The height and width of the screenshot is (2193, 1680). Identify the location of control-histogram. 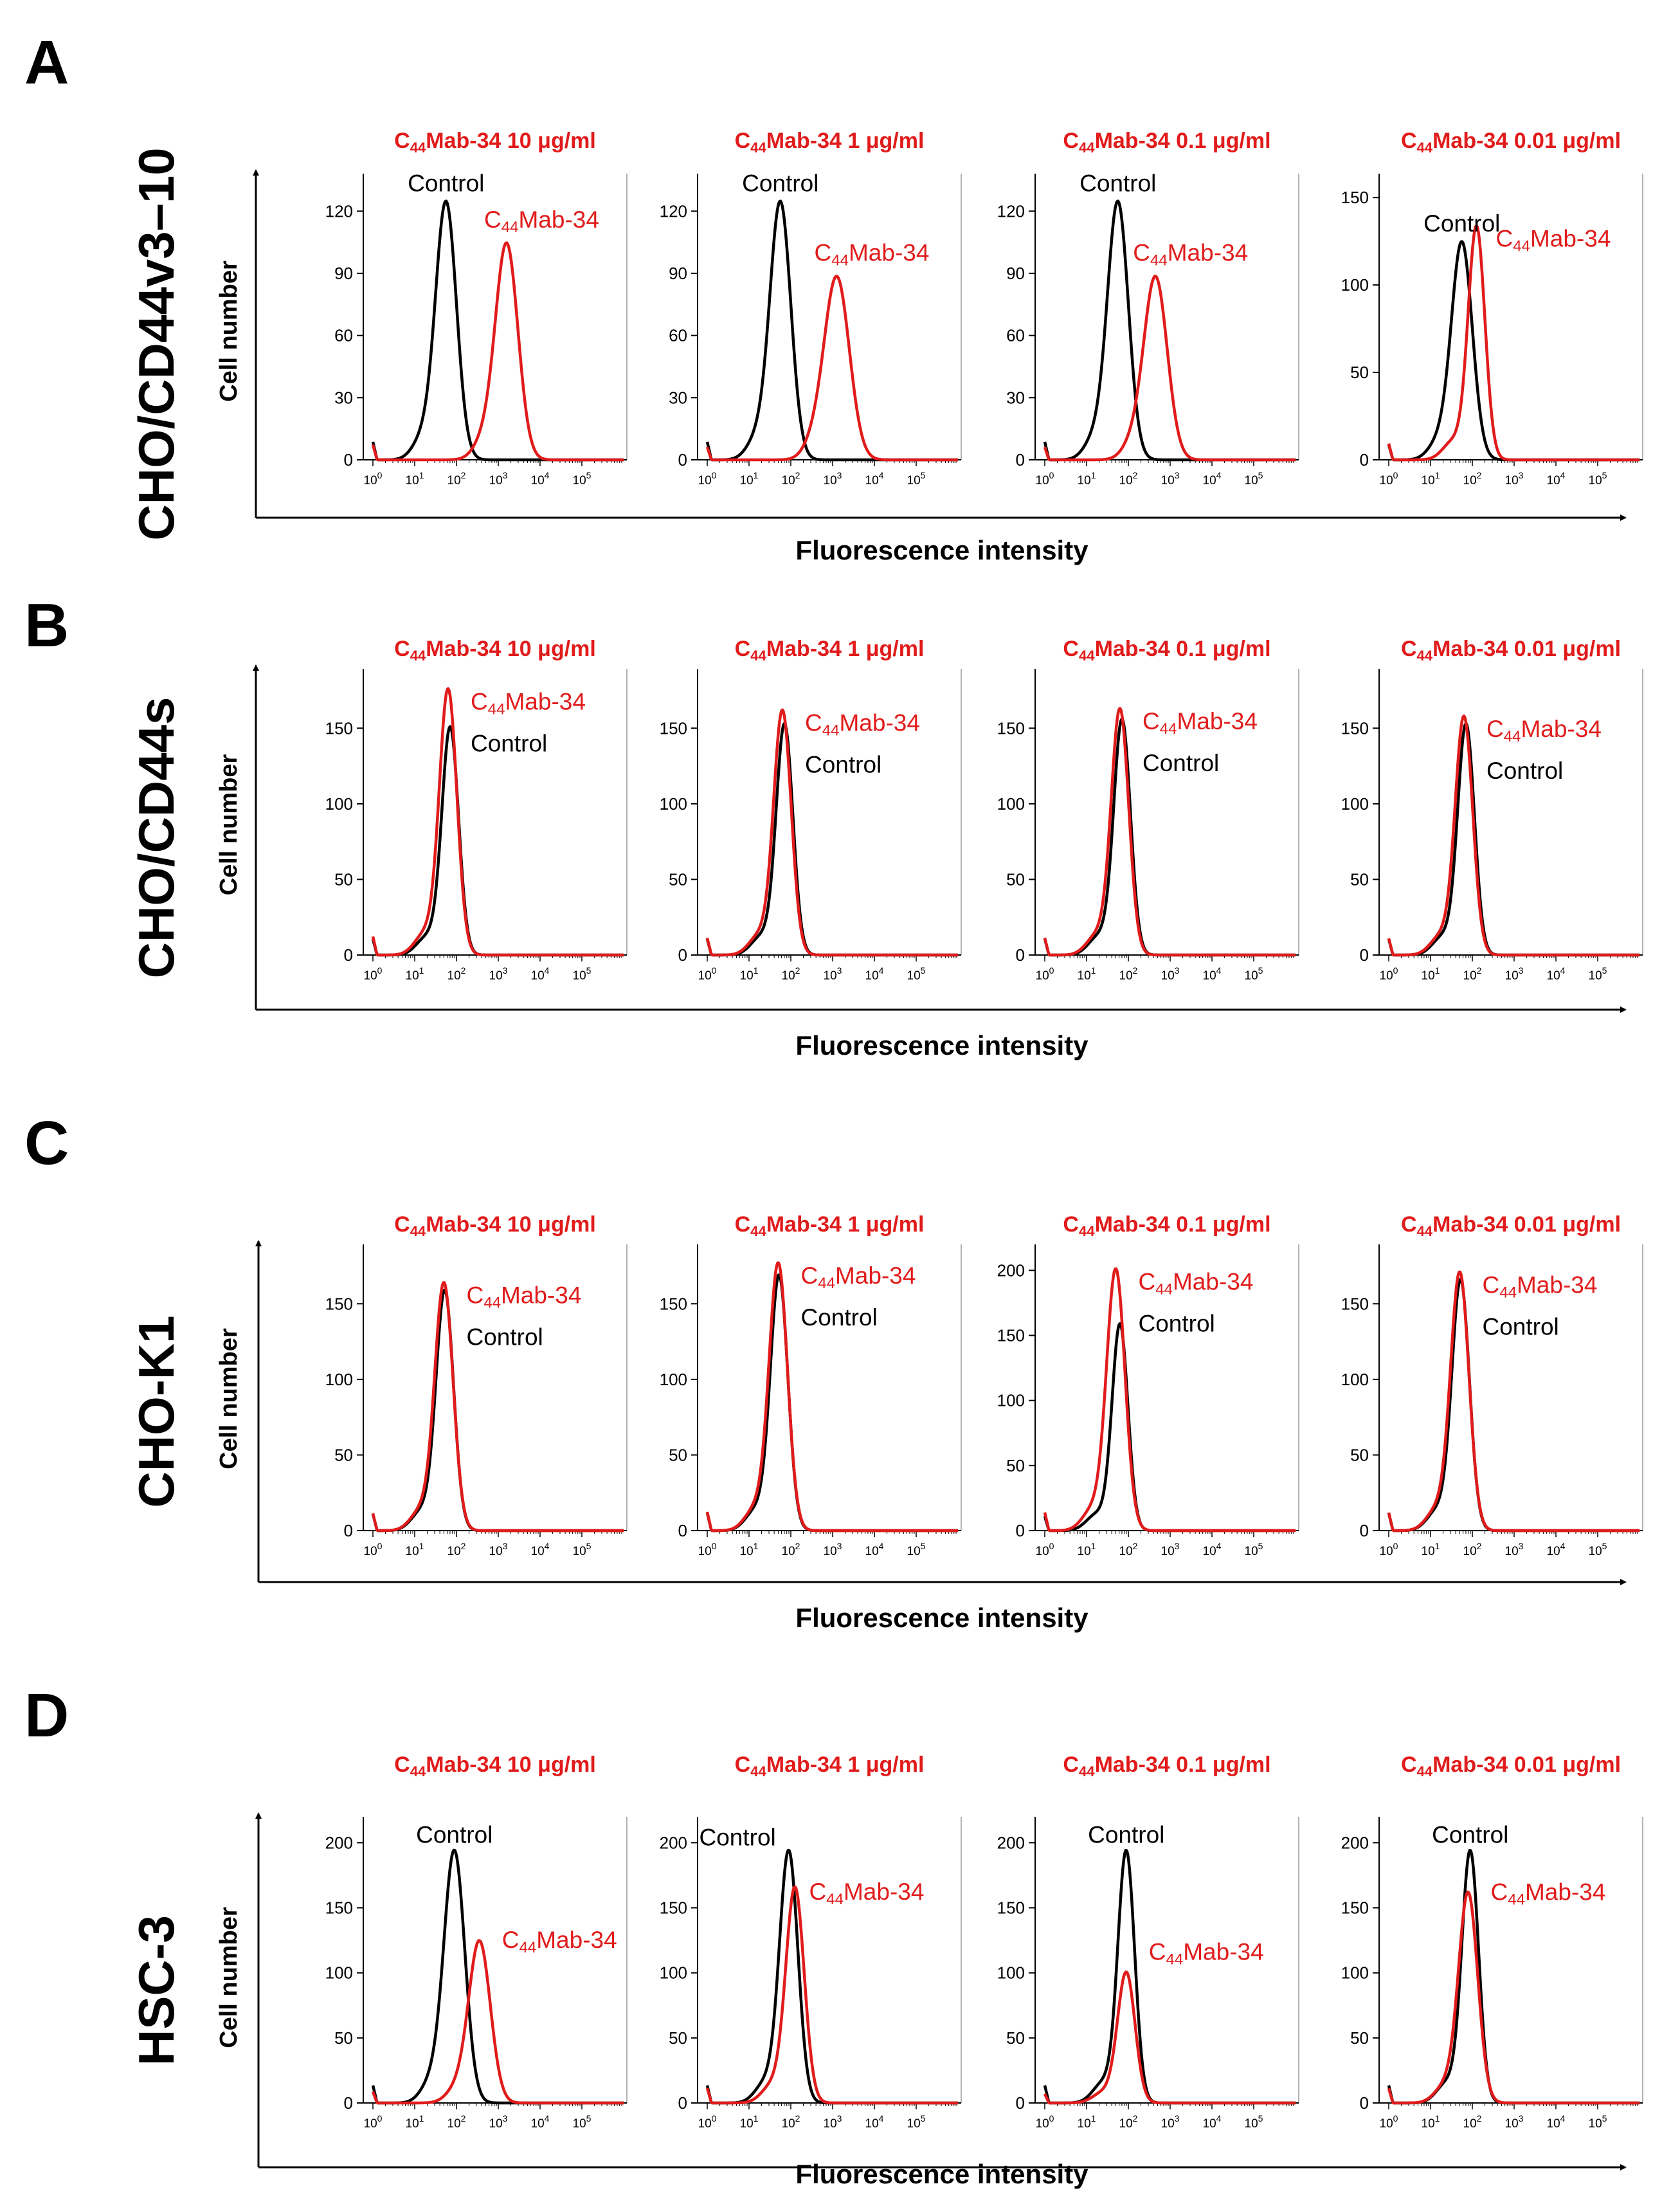
(498, 841).